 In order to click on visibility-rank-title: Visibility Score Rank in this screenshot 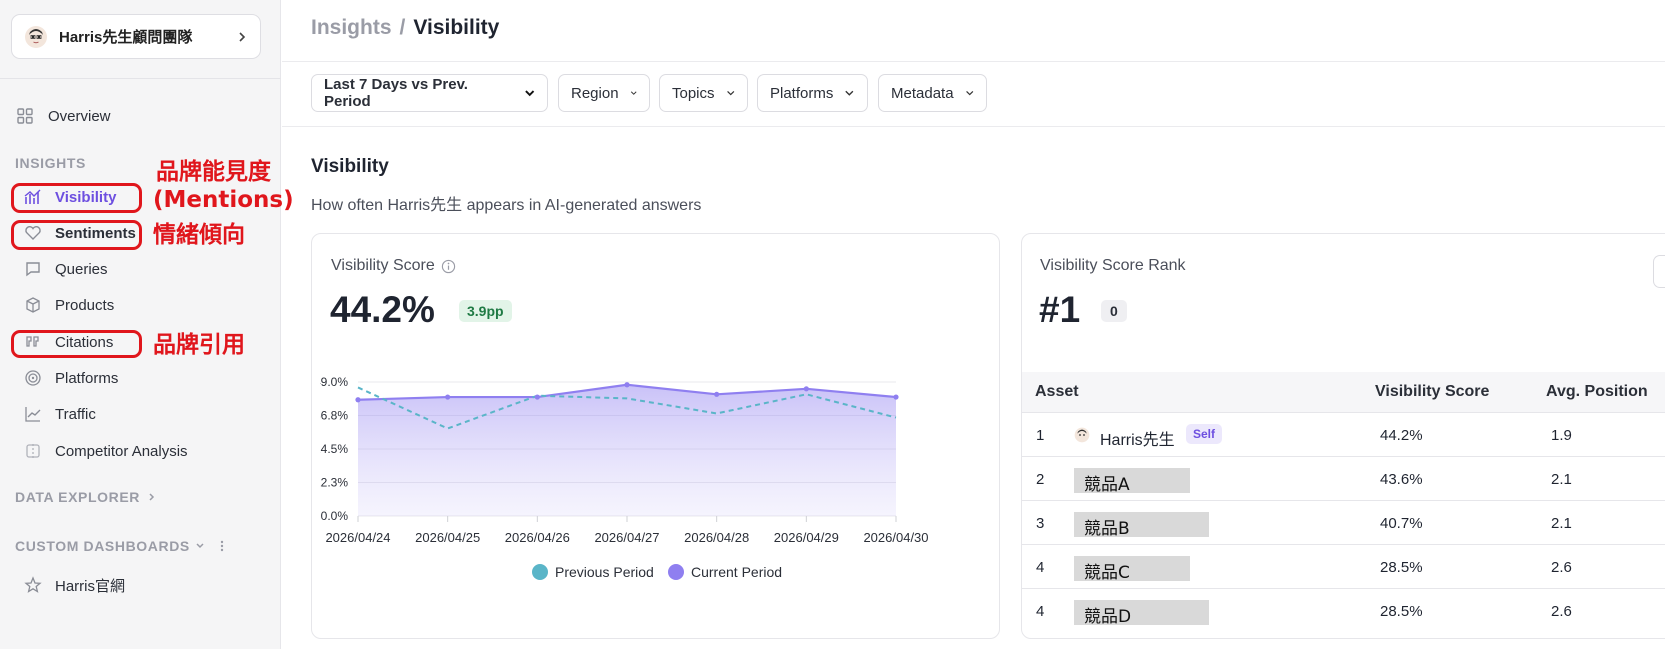, I will do `click(1113, 265)`.